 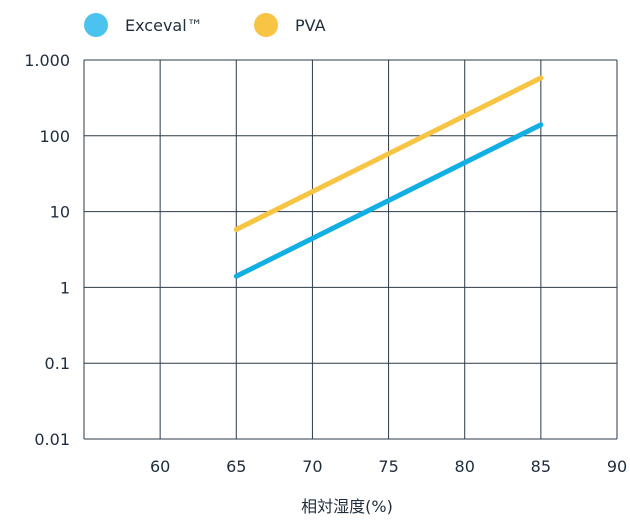 What do you see at coordinates (52, 439) in the screenshot?
I see `y-tick-label: 0.01` at bounding box center [52, 439].